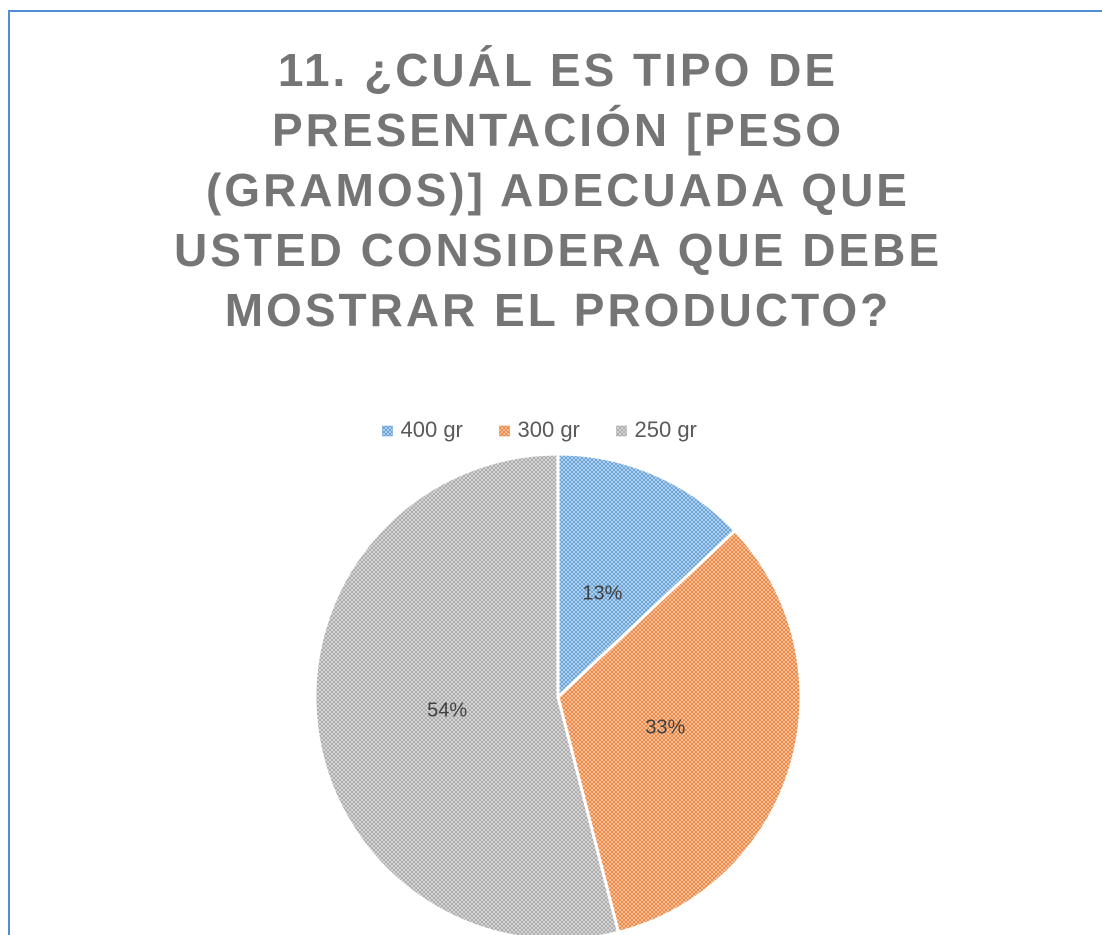 Image resolution: width=1102 pixels, height=935 pixels. I want to click on data-label: 54%, so click(447, 710).